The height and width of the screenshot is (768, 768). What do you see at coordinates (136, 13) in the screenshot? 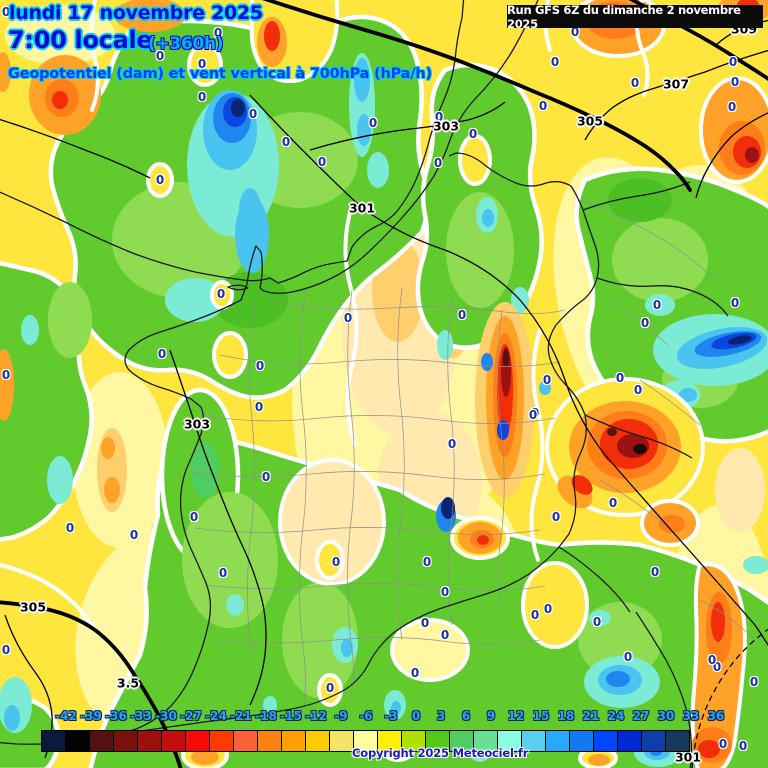
I see `date-label: lundi 17 novembre 2025` at bounding box center [136, 13].